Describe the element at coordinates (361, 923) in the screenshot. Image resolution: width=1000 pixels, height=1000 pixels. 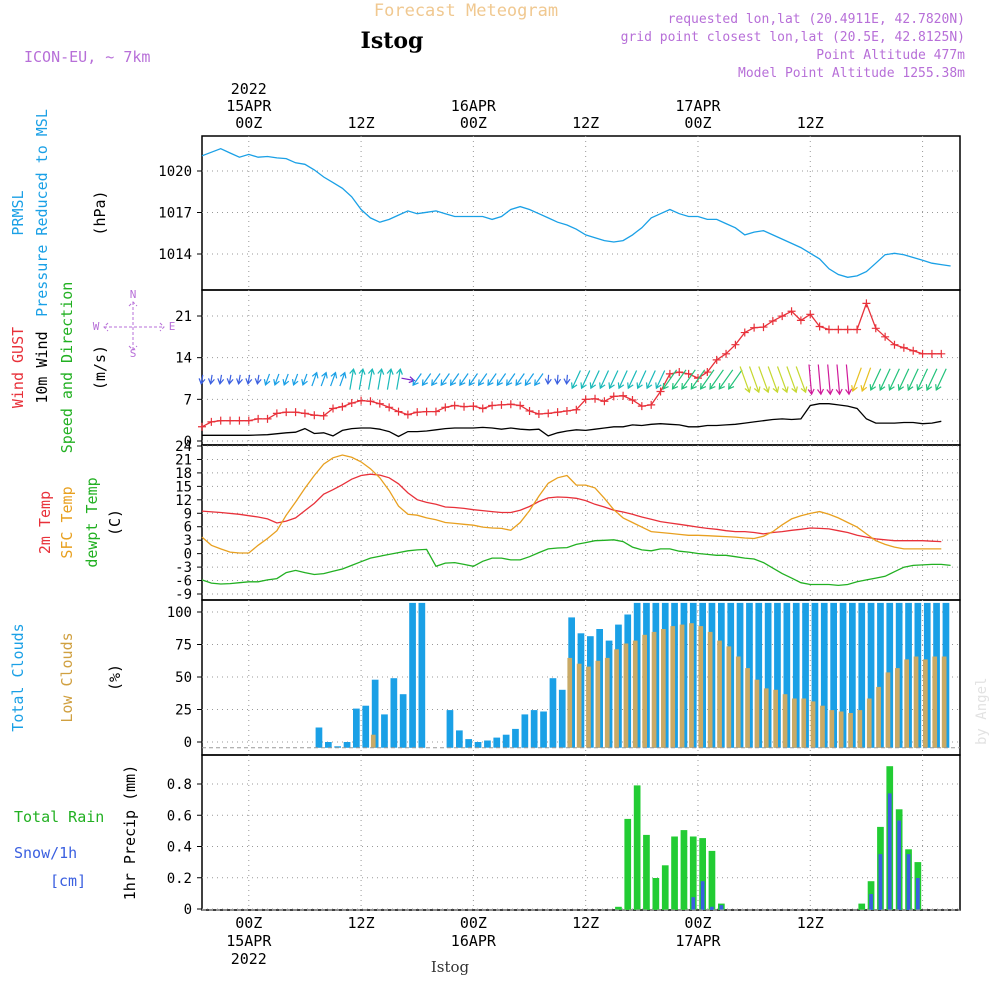
I see `bottom-time-label: 12Z` at that location.